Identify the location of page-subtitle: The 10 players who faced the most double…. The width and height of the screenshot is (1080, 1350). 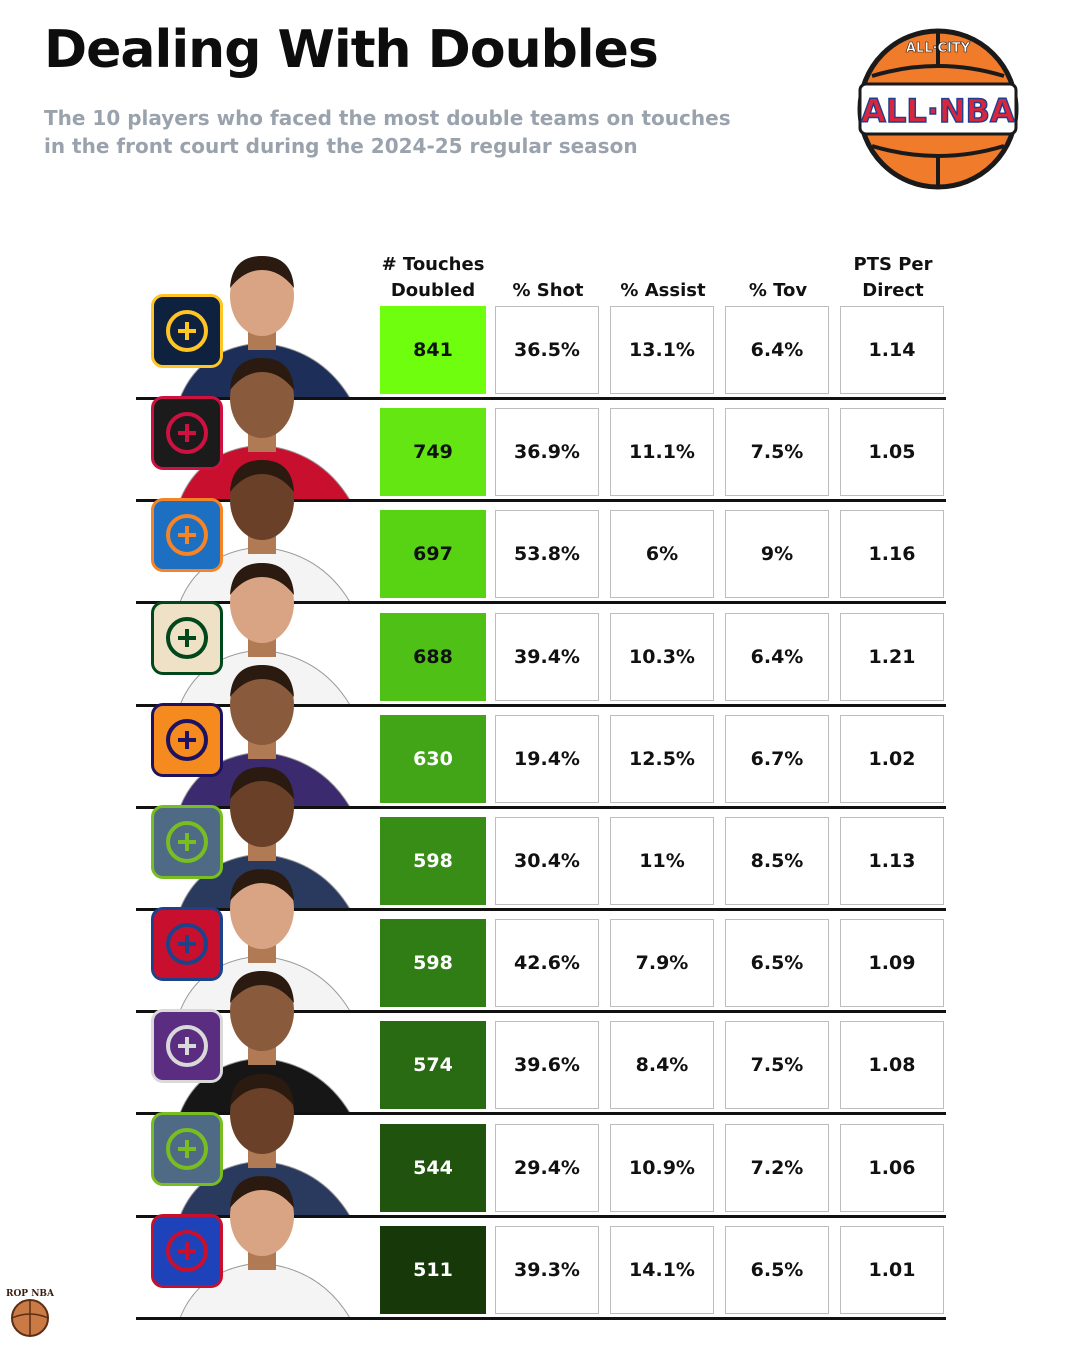
(387, 132).